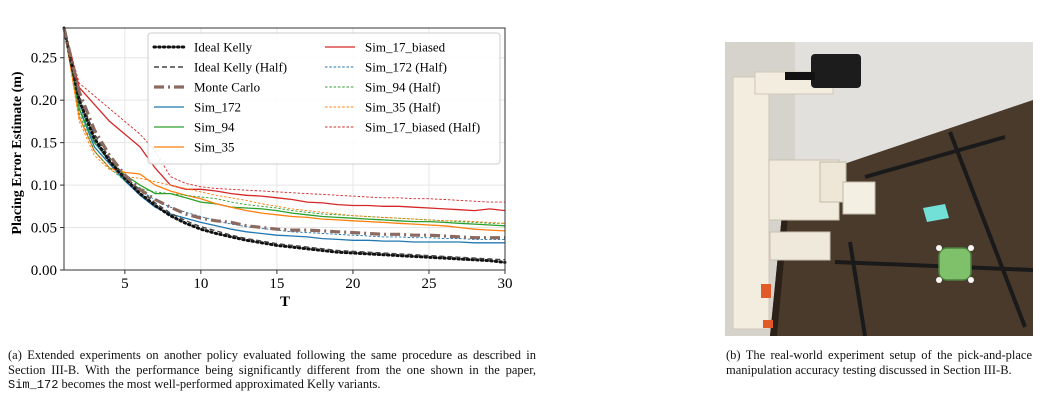 The width and height of the screenshot is (1043, 412). I want to click on legend-label: Sim_94, so click(214, 127).